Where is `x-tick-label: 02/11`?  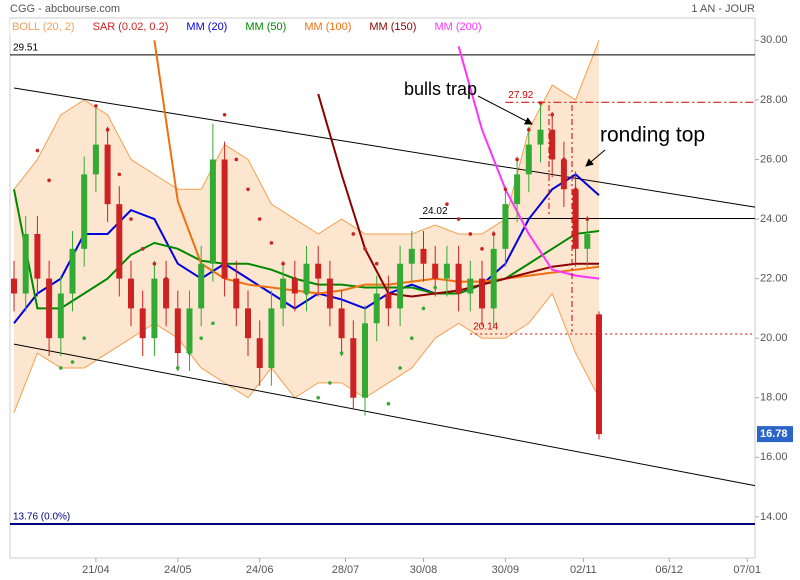
x-tick-label: 02/11 is located at coordinates (583, 570).